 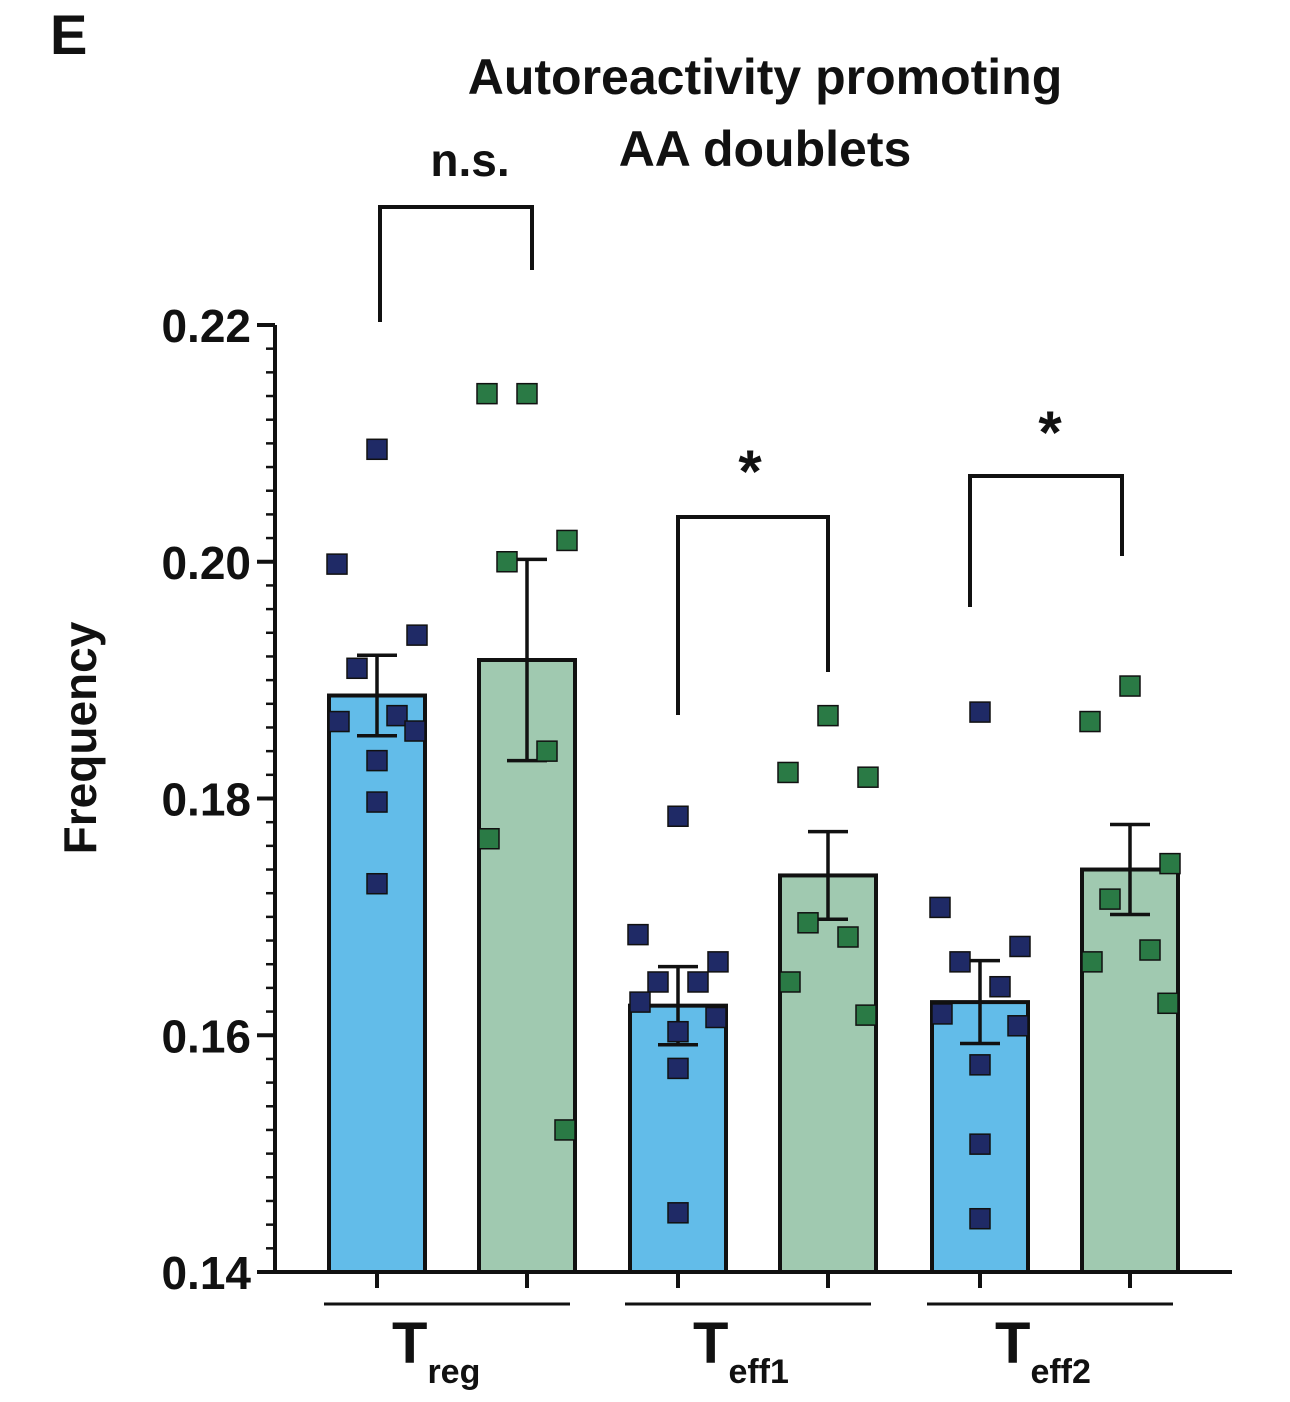 I want to click on panel-label: E, so click(x=69, y=34).